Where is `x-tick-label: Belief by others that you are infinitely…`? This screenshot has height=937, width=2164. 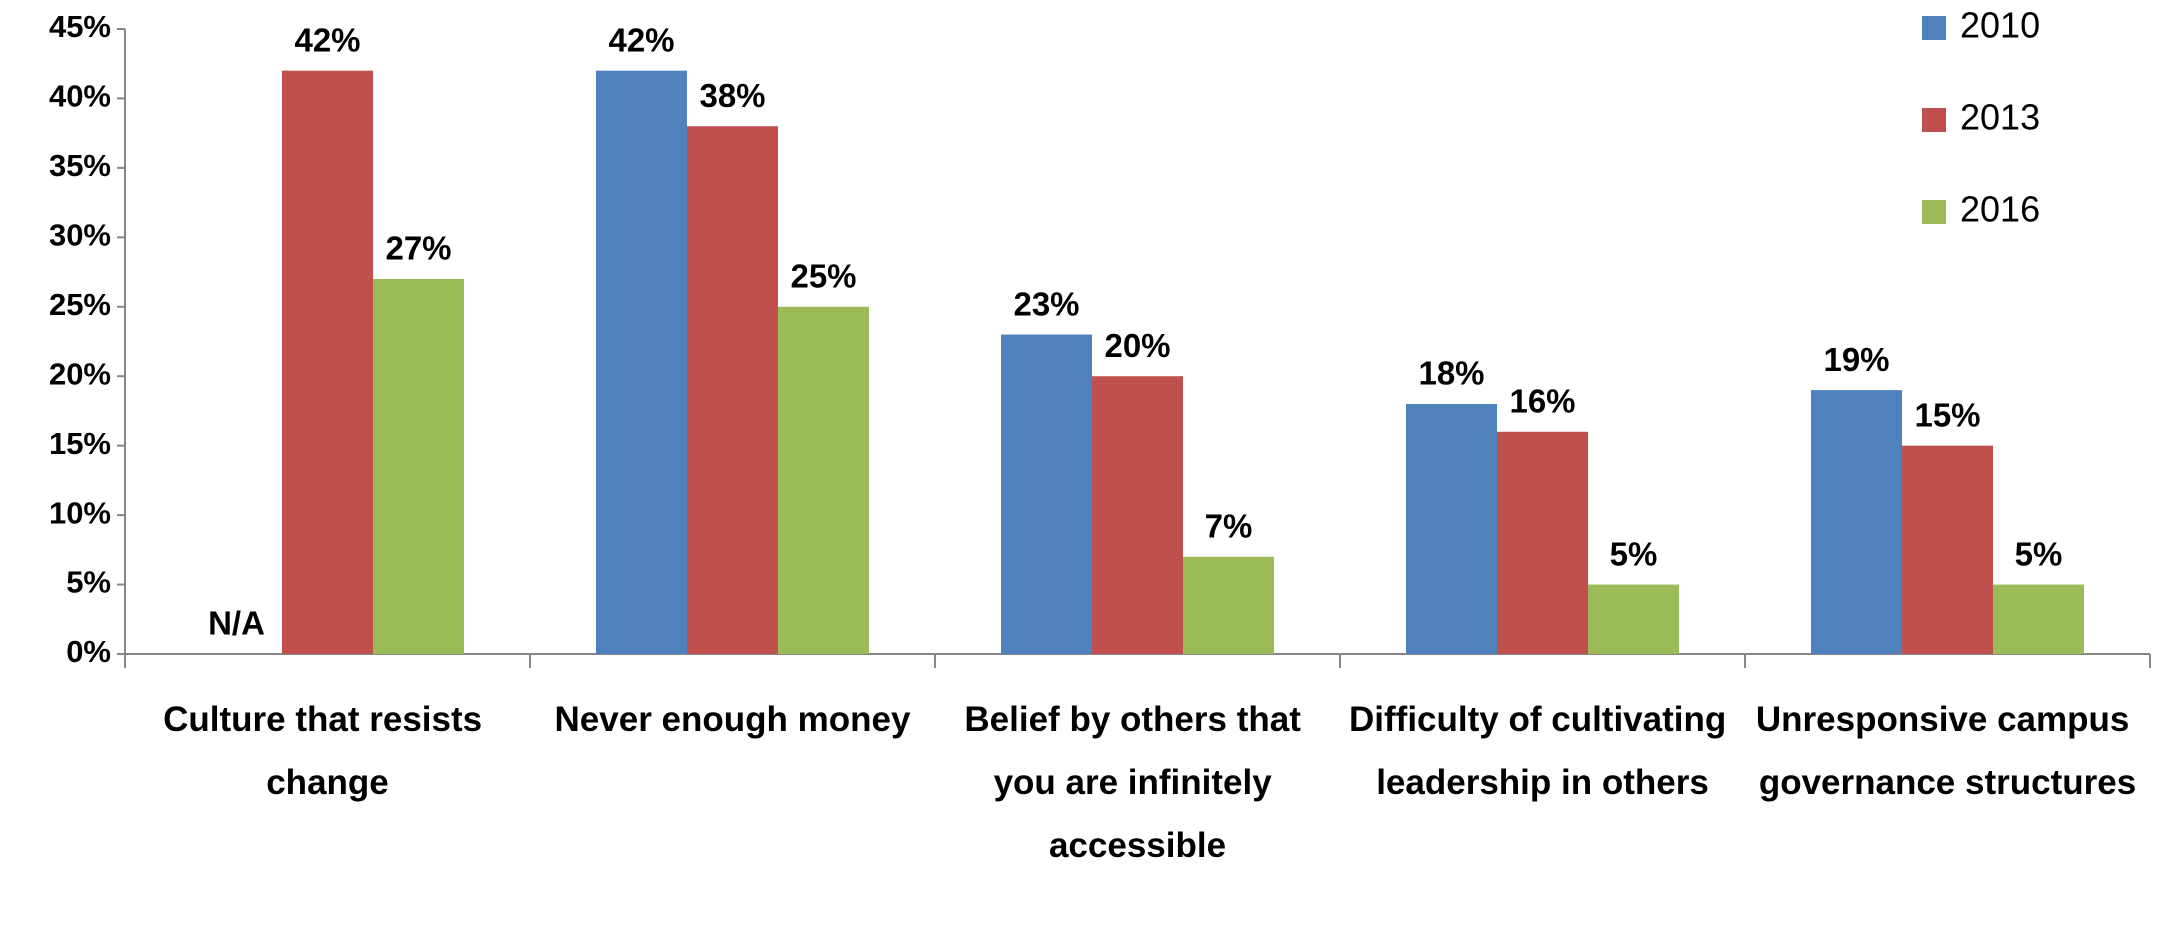 x-tick-label: Belief by others that you are infinitely… is located at coordinates (1137, 782).